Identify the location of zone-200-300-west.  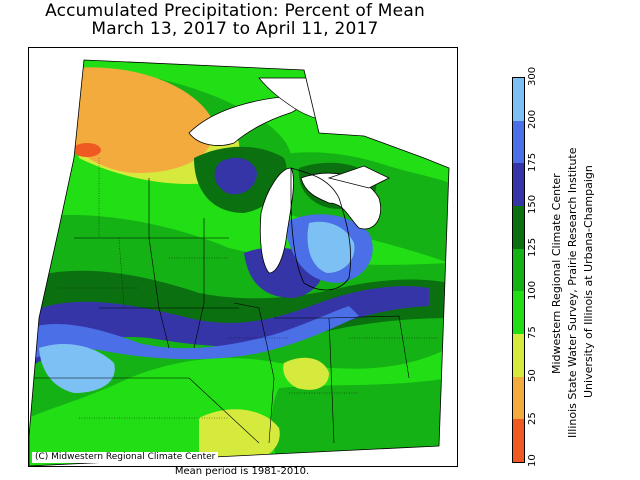
(77, 368).